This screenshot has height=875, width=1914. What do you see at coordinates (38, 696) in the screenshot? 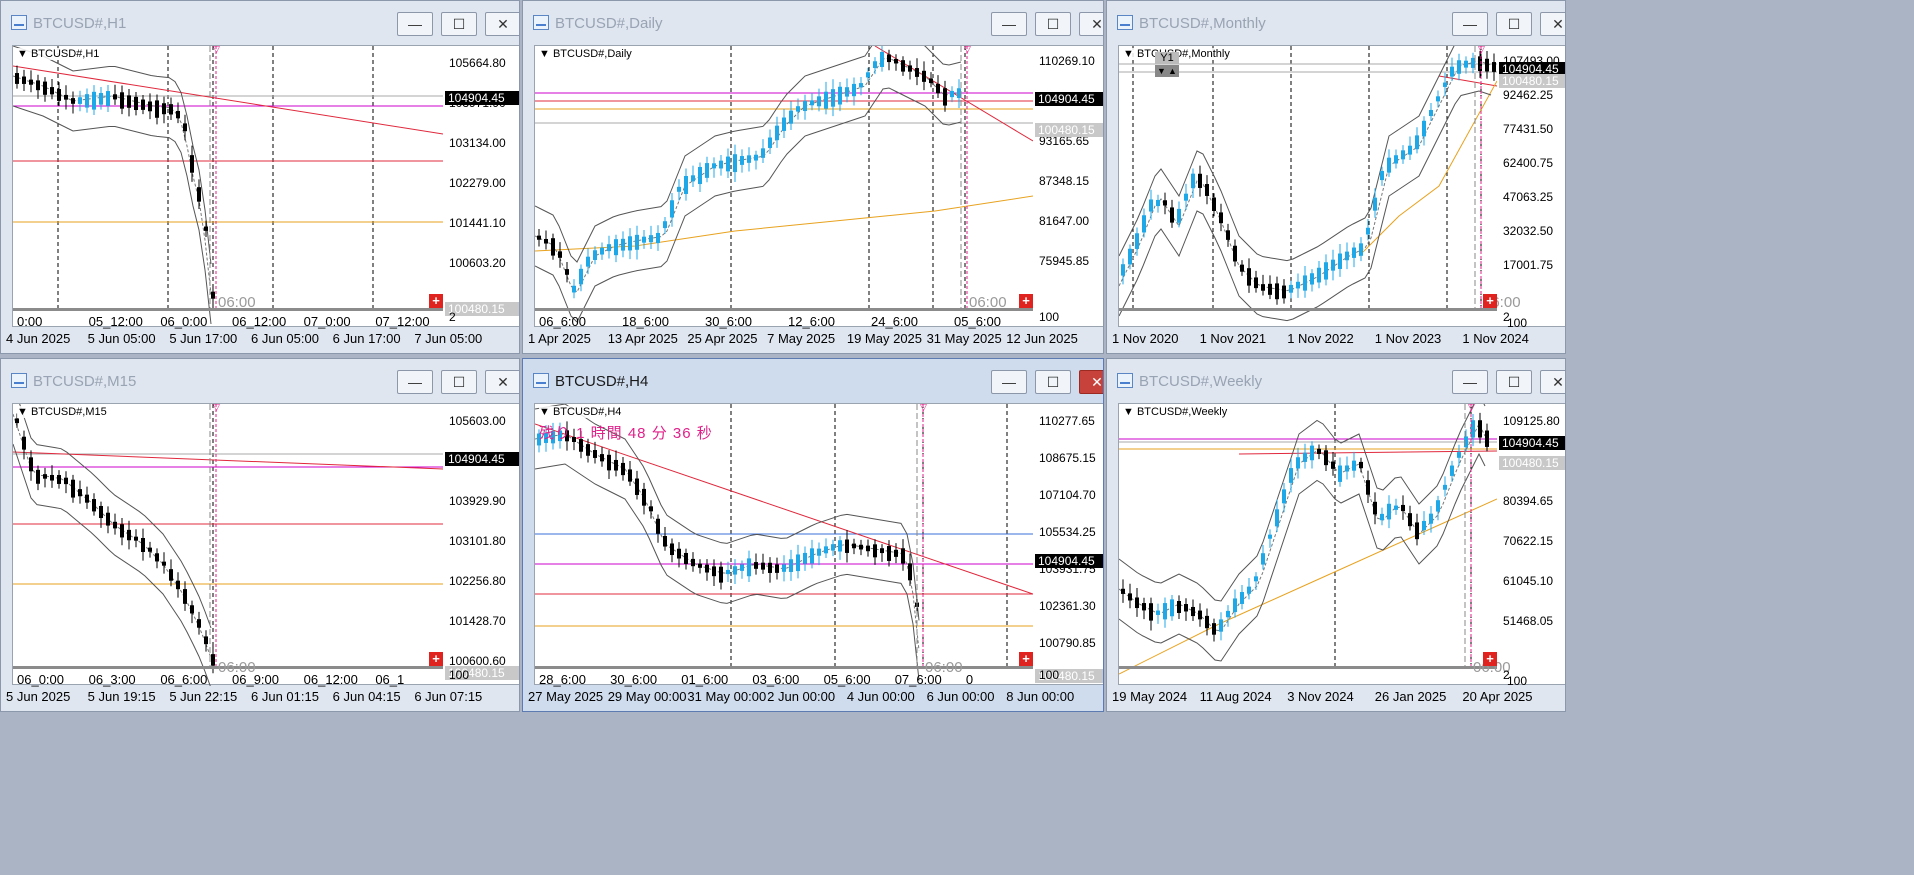
I see `time-tick-label: 5 Jun 2025` at bounding box center [38, 696].